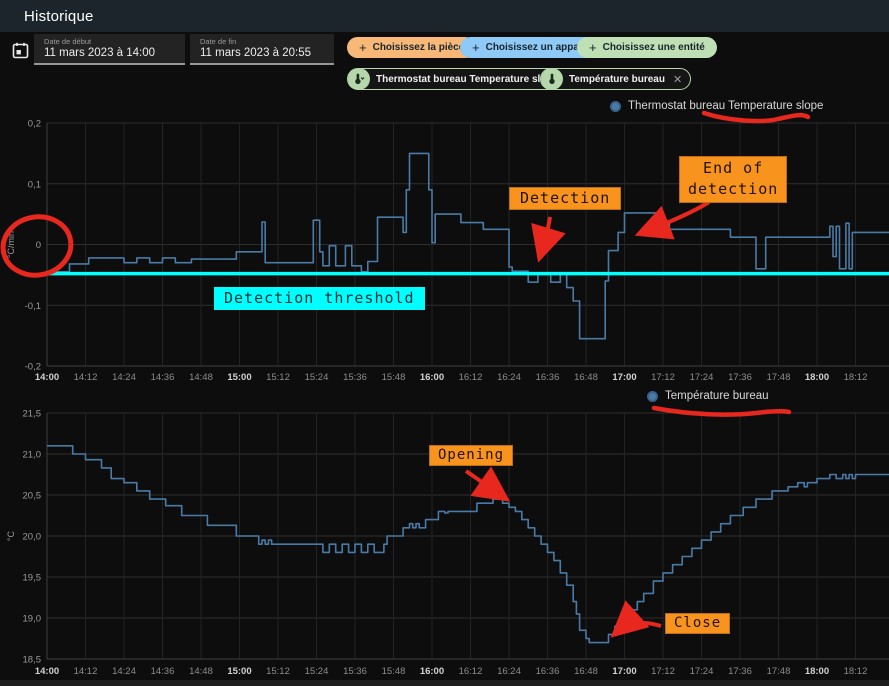 Image resolution: width=889 pixels, height=686 pixels. I want to click on legend-temperature-slope: Thermostat bureau Temperature slope, so click(716, 106).